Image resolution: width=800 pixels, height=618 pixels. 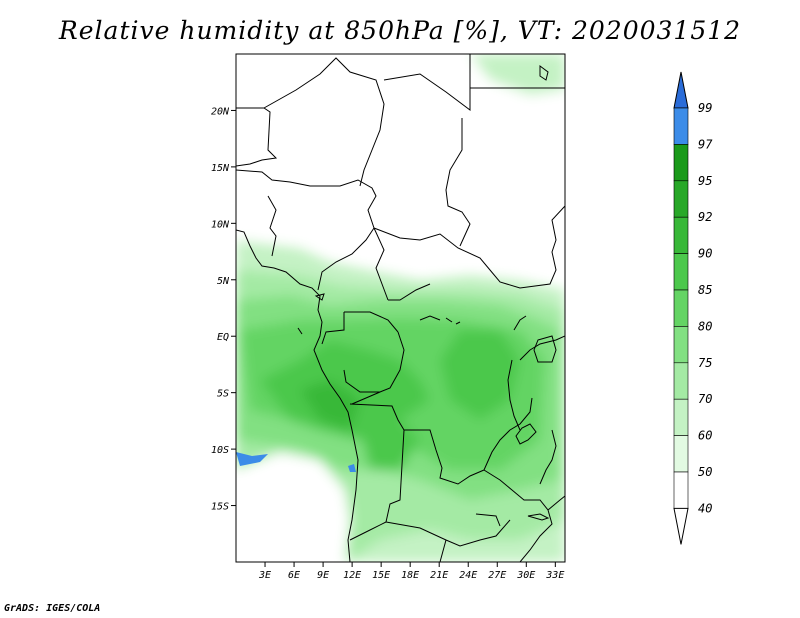 What do you see at coordinates (352, 575) in the screenshot?
I see `lon-tick-label: 12E` at bounding box center [352, 575].